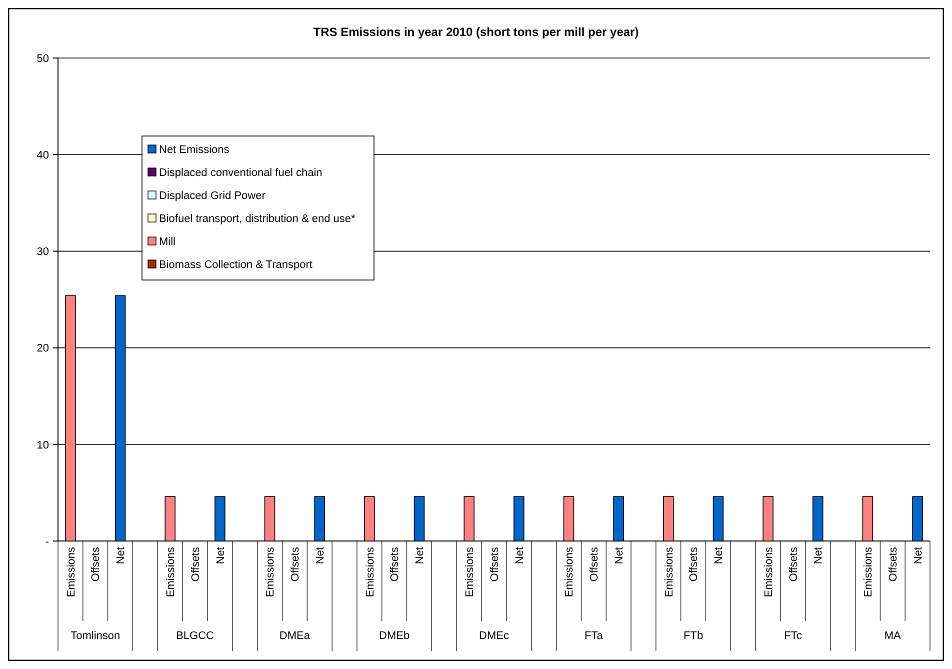 This screenshot has height=669, width=952. Describe the element at coordinates (195, 636) in the screenshot. I see `text: BLGCC` at that location.